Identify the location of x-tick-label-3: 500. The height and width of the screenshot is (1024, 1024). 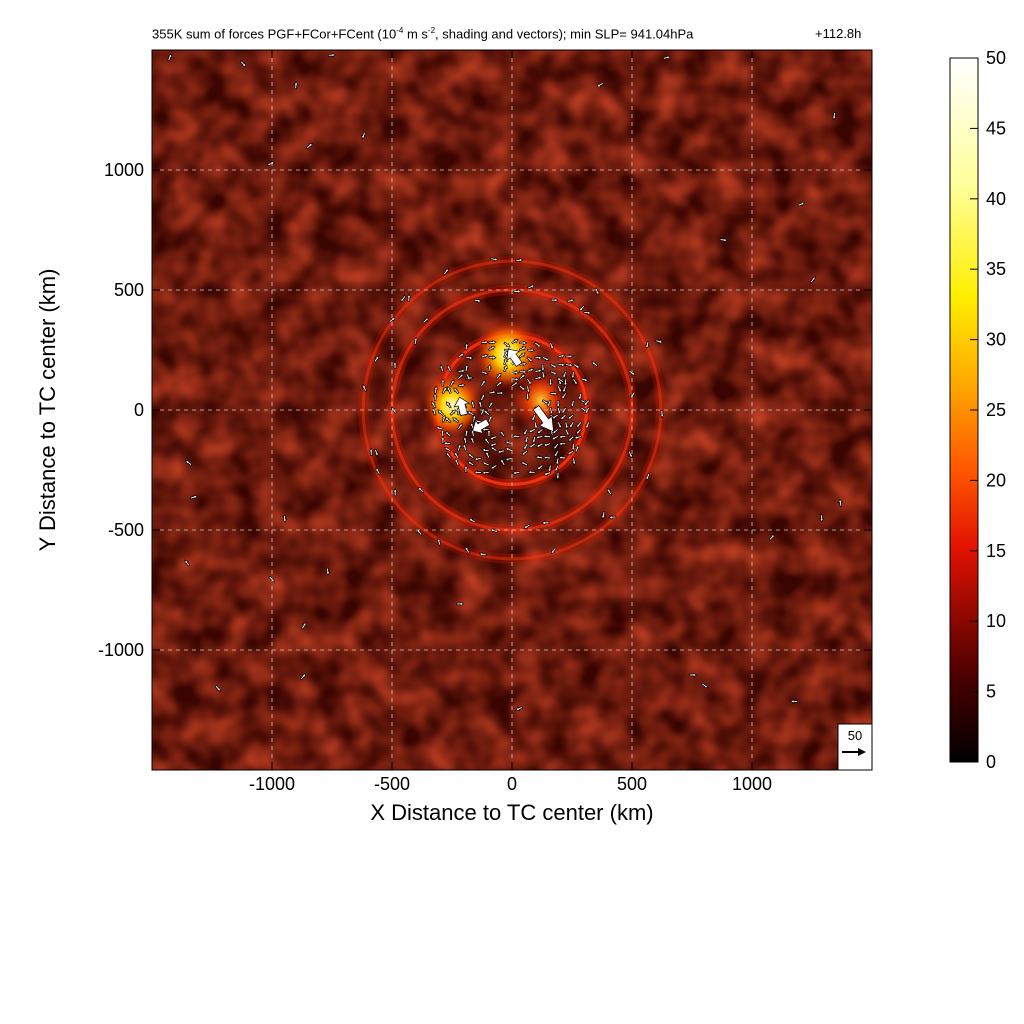
(632, 784).